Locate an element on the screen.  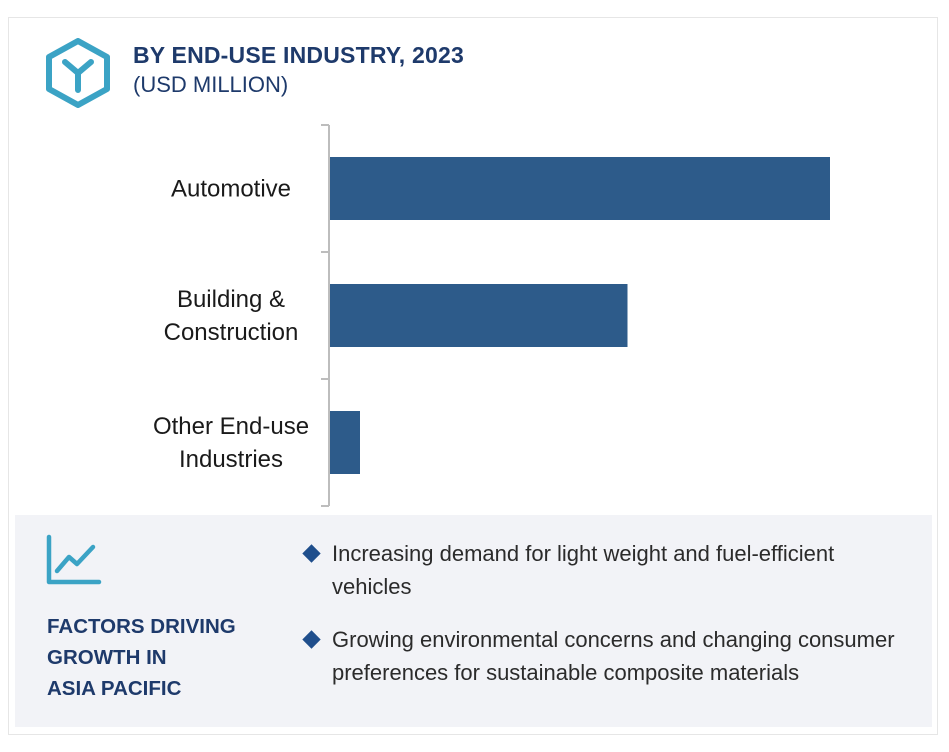
category-label: Automotive is located at coordinates (231, 189).